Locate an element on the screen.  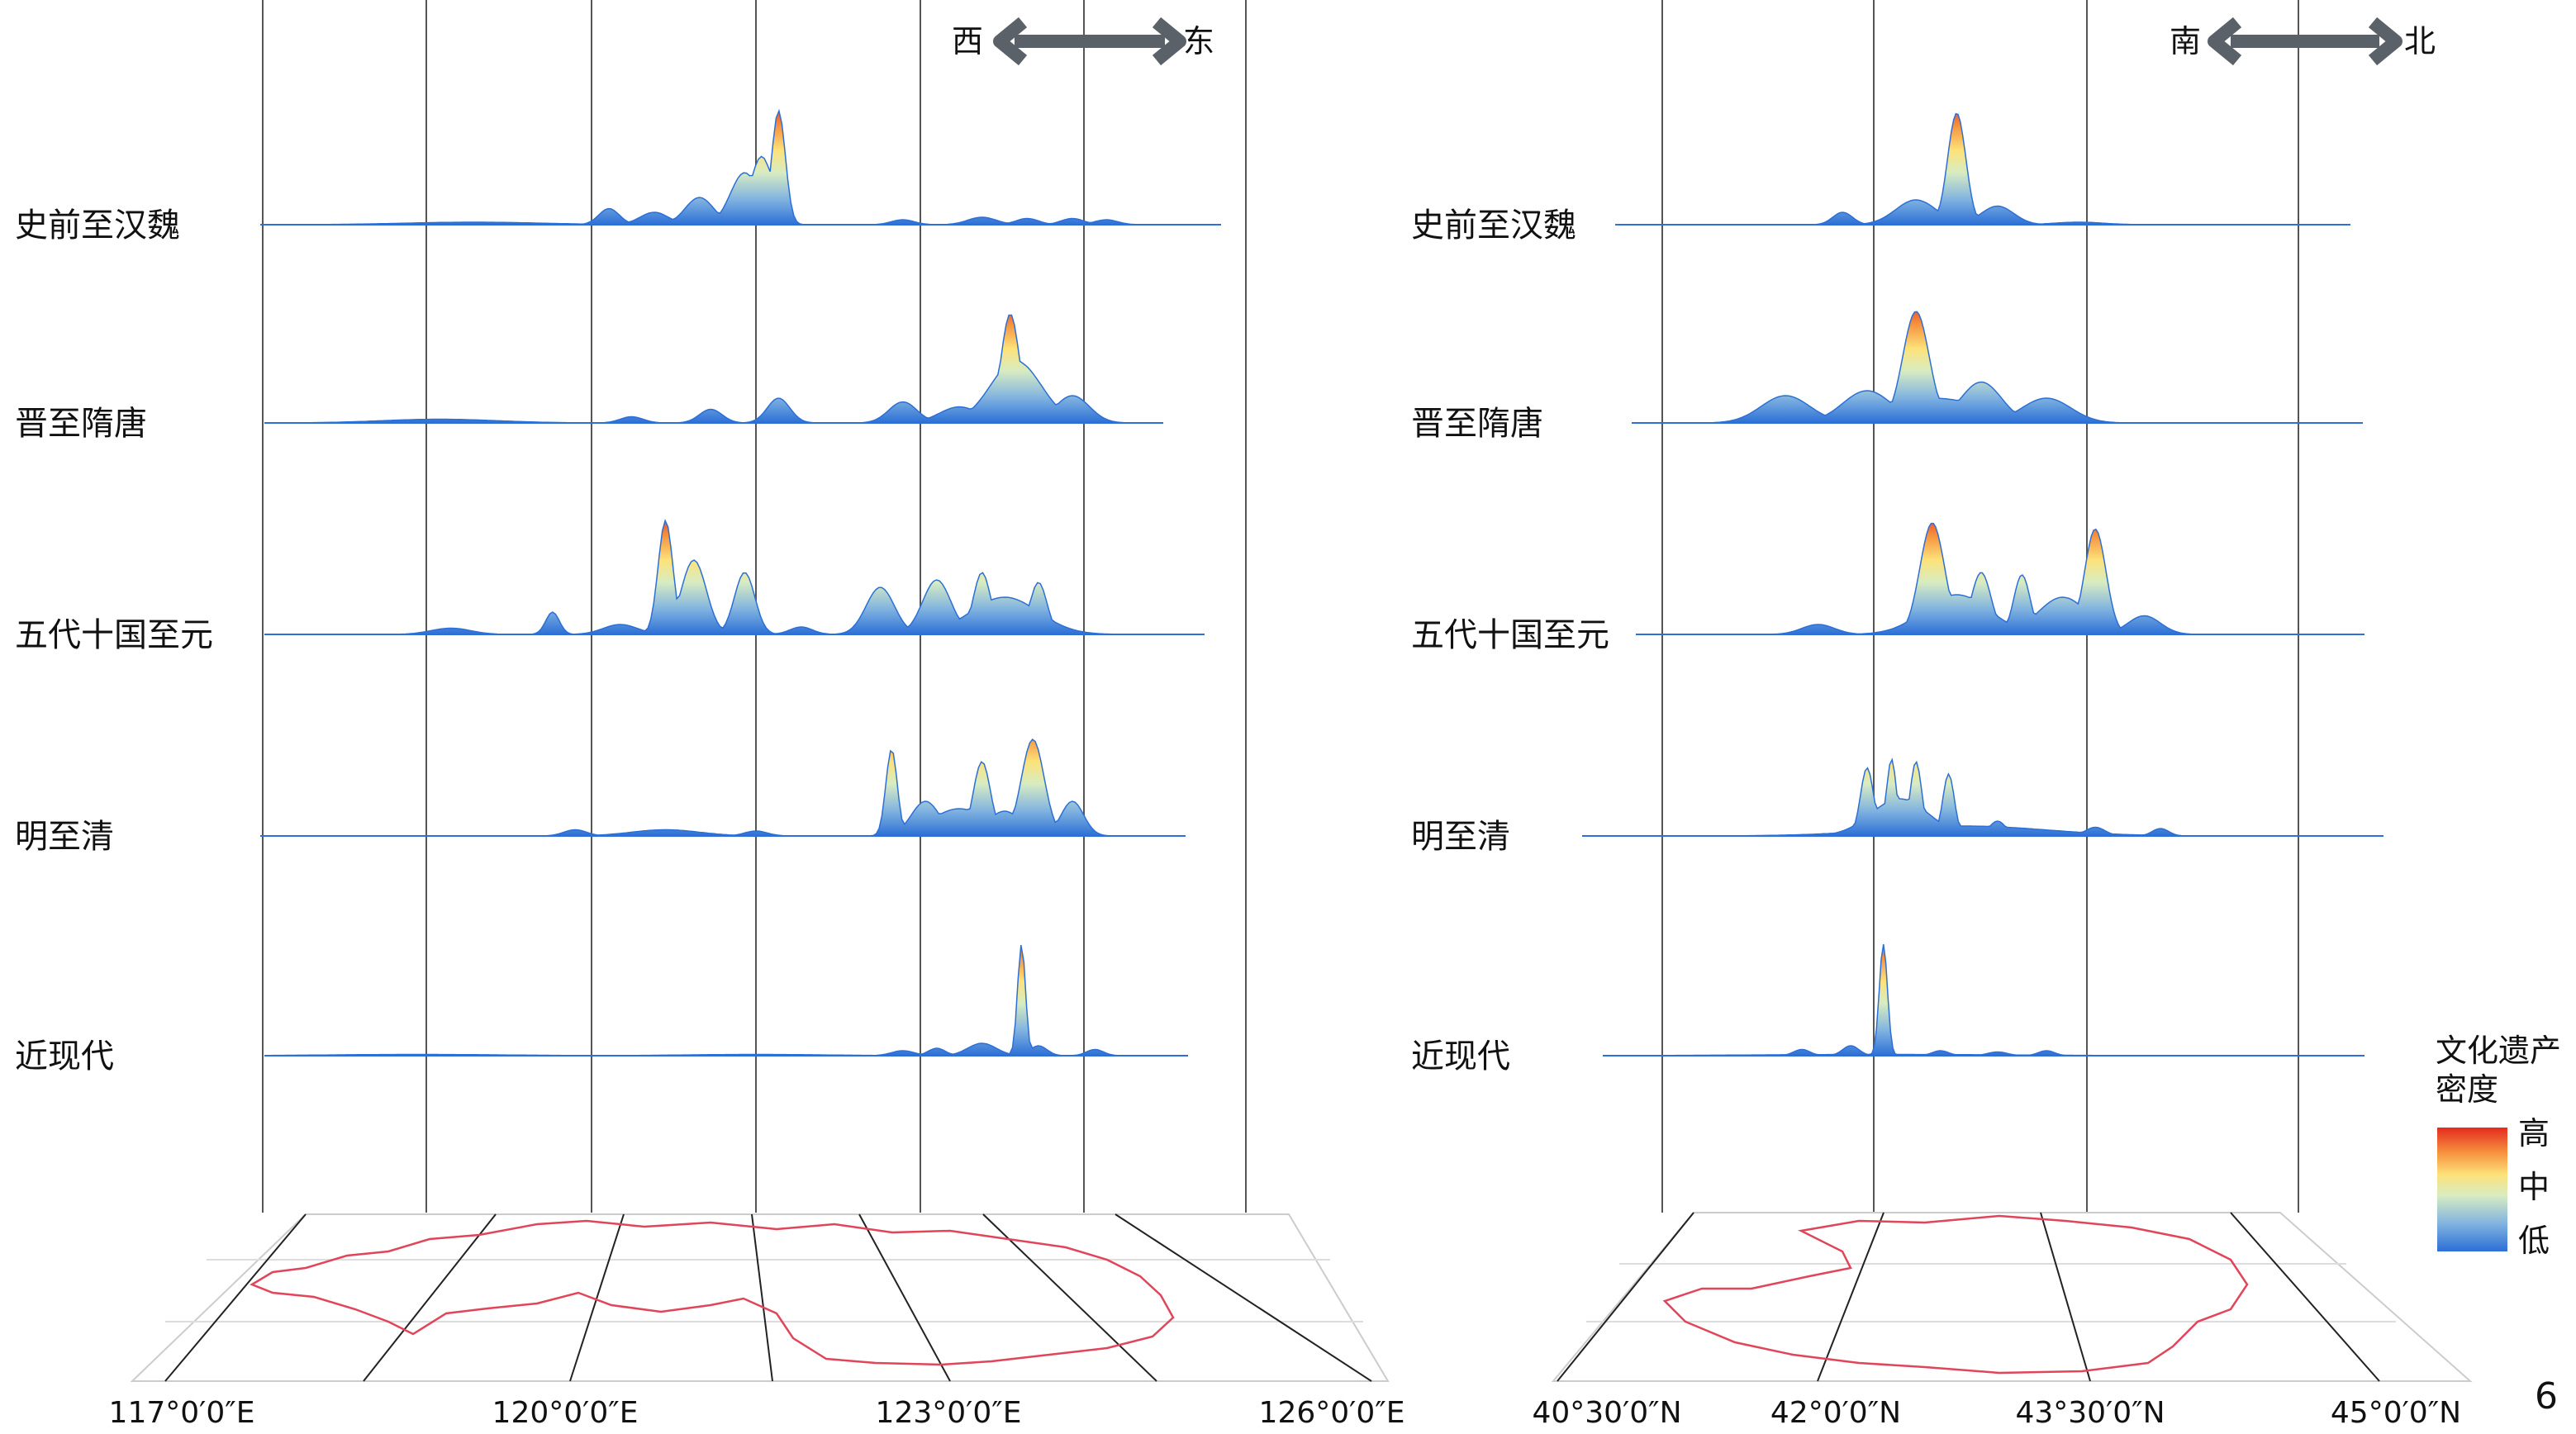
direction-west-label: 西 is located at coordinates (967, 41).